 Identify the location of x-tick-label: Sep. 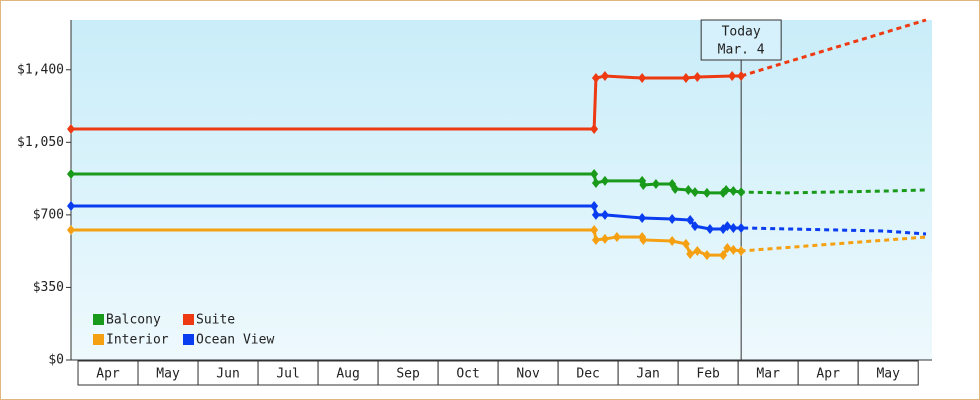
(408, 374).